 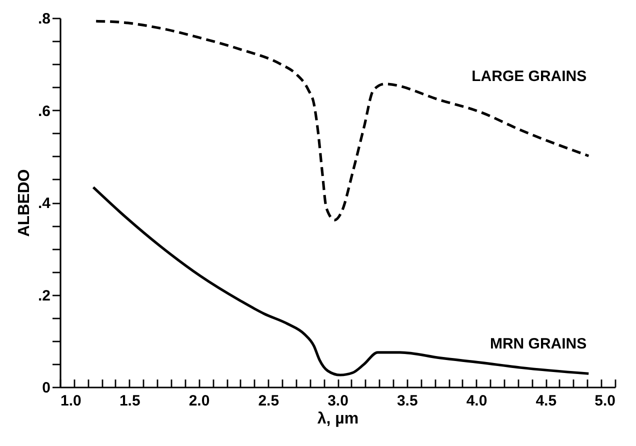 I want to click on x-tick-label: 2.0, so click(x=199, y=401).